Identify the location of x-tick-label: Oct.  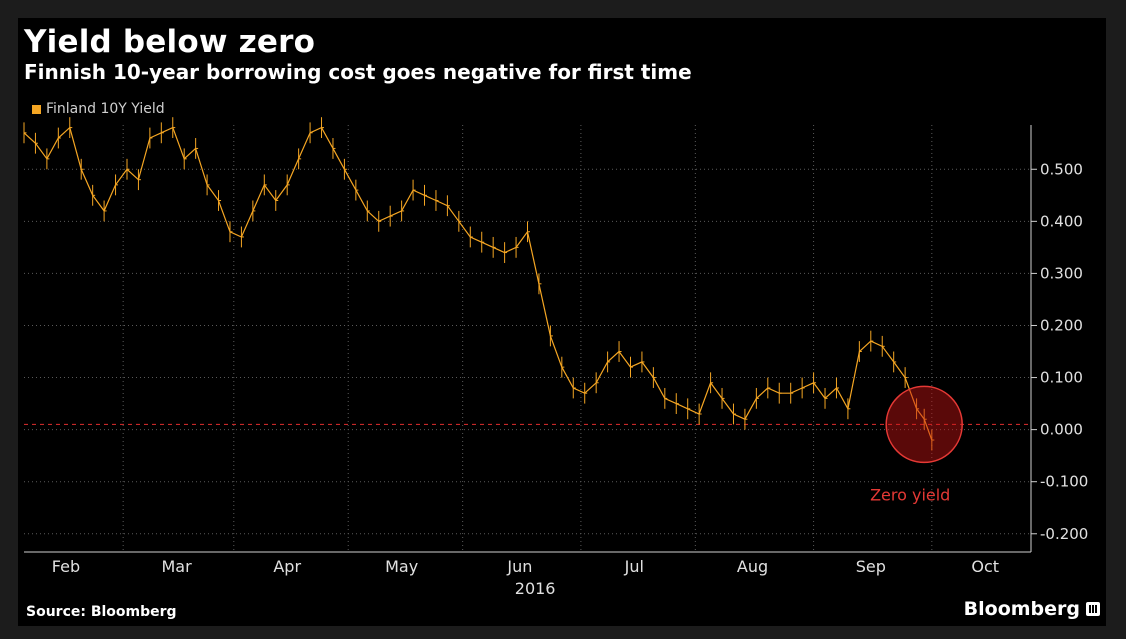
(985, 566).